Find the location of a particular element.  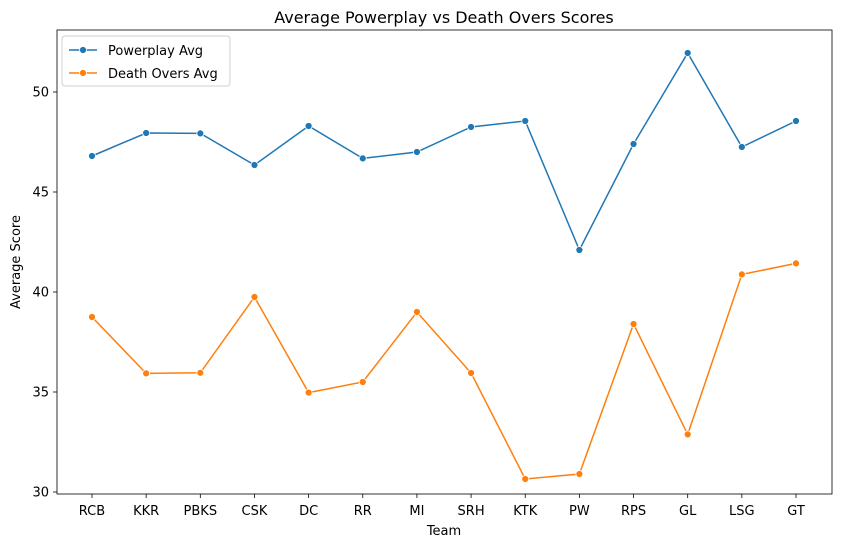

legend-label-powerplay: Powerplay Avg is located at coordinates (155, 51).